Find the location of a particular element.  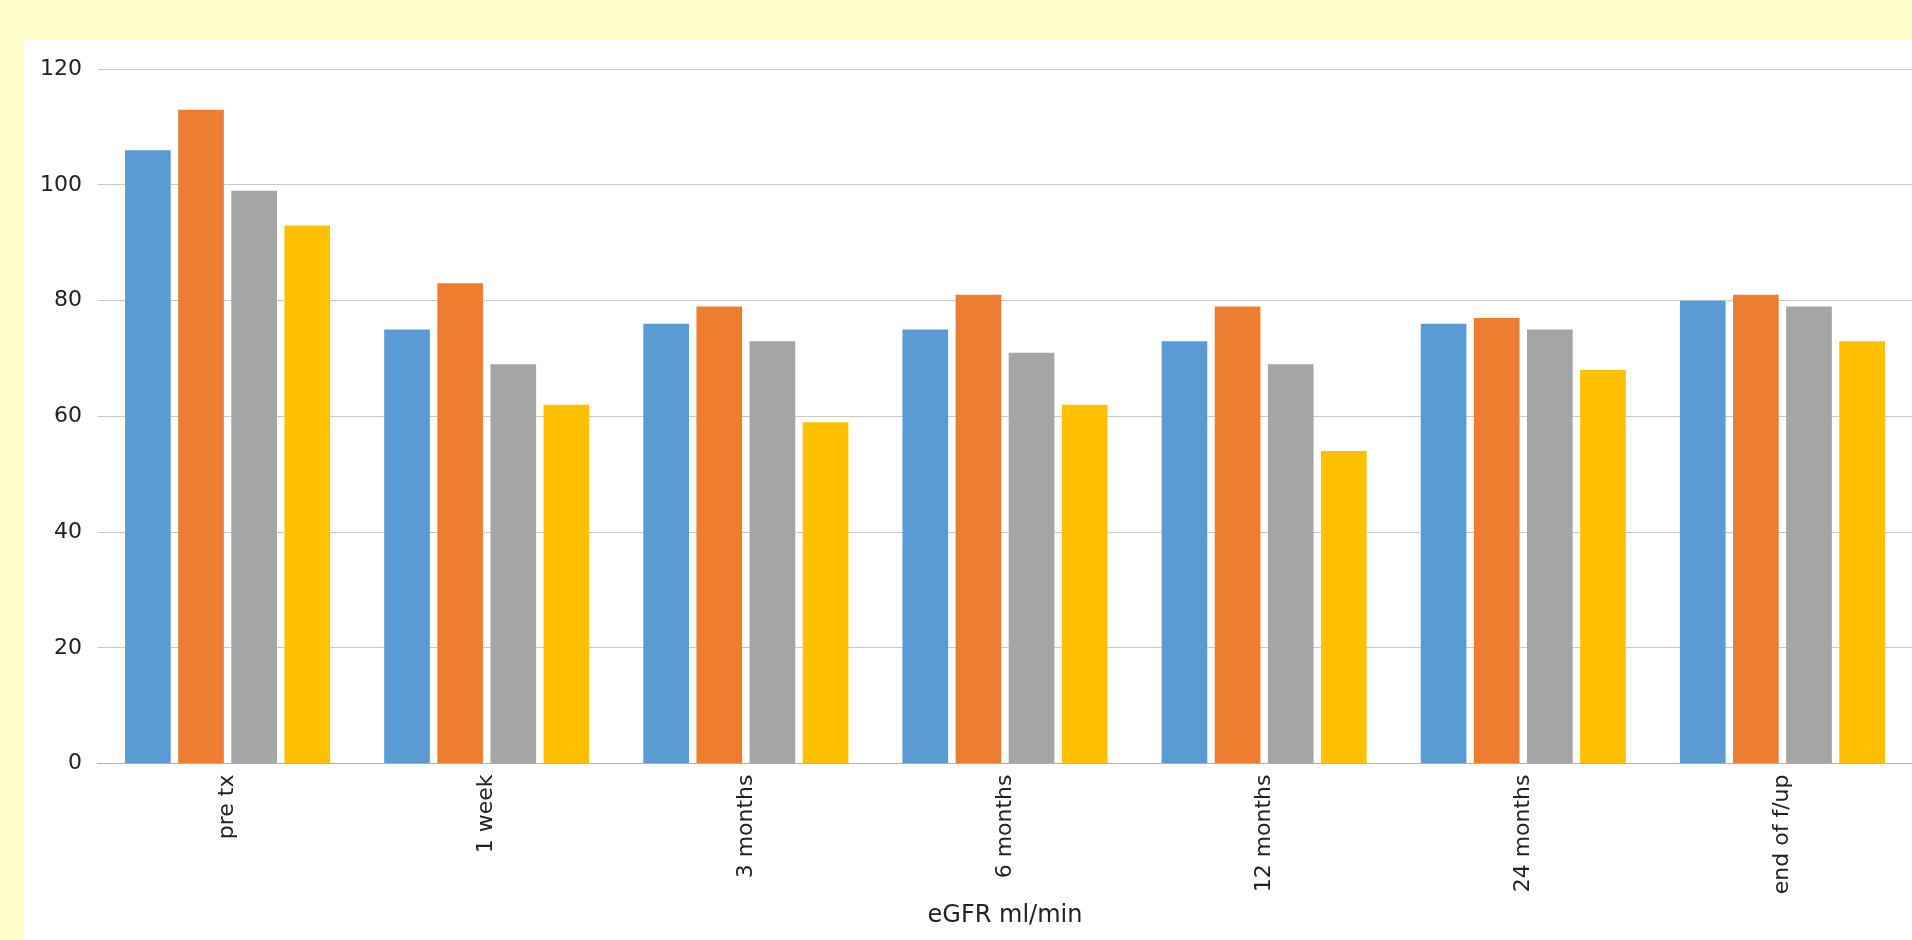

y-tick-label: 0 is located at coordinates (74, 762).